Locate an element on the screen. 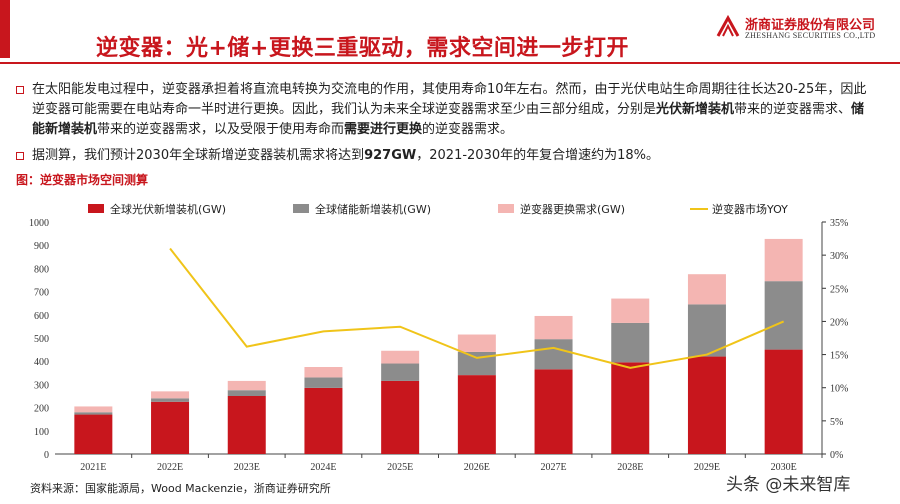 The height and width of the screenshot is (504, 900). x-tick-label: 2029E is located at coordinates (707, 467).